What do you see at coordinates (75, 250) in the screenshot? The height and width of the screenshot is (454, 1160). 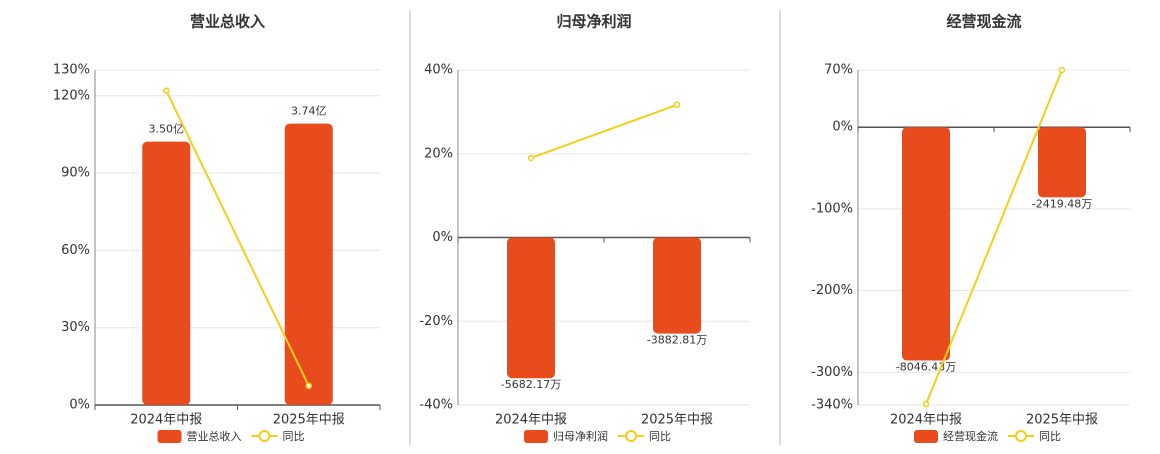 I see `y-tick-label: 60%` at bounding box center [75, 250].